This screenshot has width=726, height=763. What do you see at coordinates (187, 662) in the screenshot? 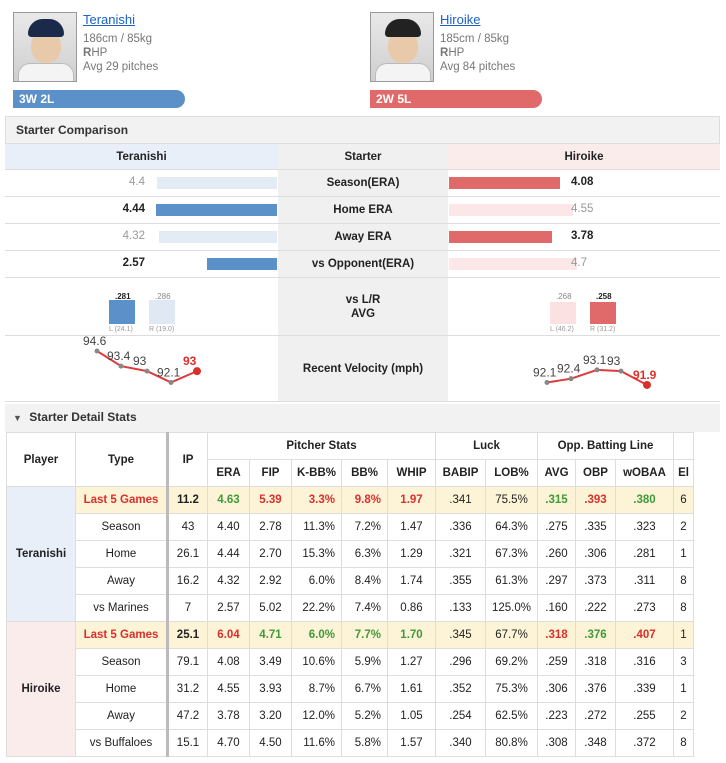
I see `ip-cell: 79.1` at bounding box center [187, 662].